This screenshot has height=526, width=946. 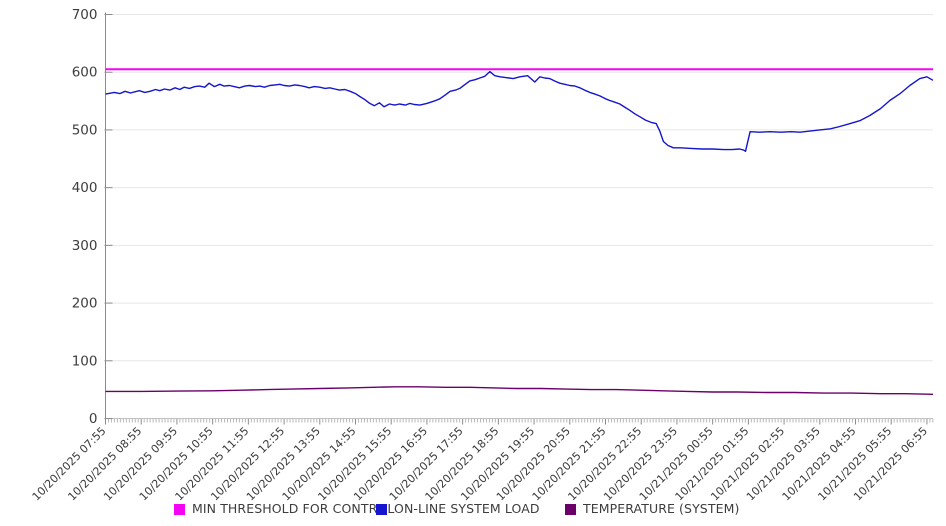 I want to click on series-line-on-line-system-load, so click(x=519, y=111).